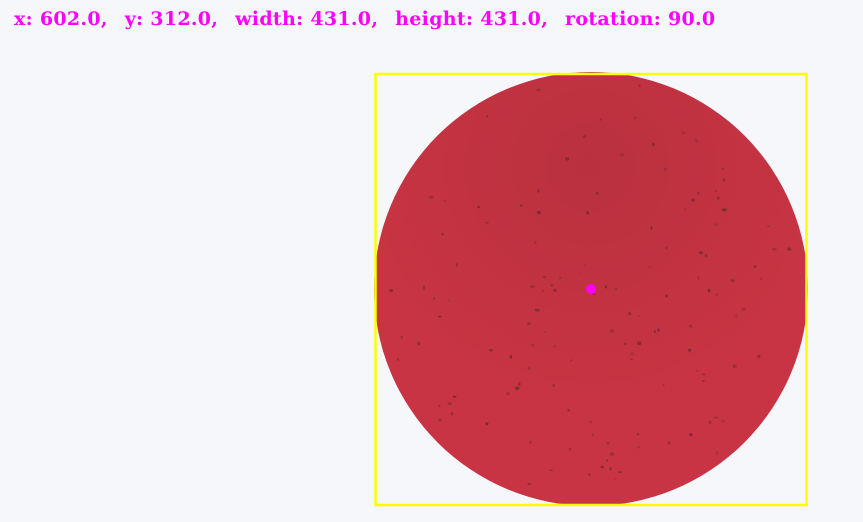  I want to click on width-label: width:, so click(269, 19).